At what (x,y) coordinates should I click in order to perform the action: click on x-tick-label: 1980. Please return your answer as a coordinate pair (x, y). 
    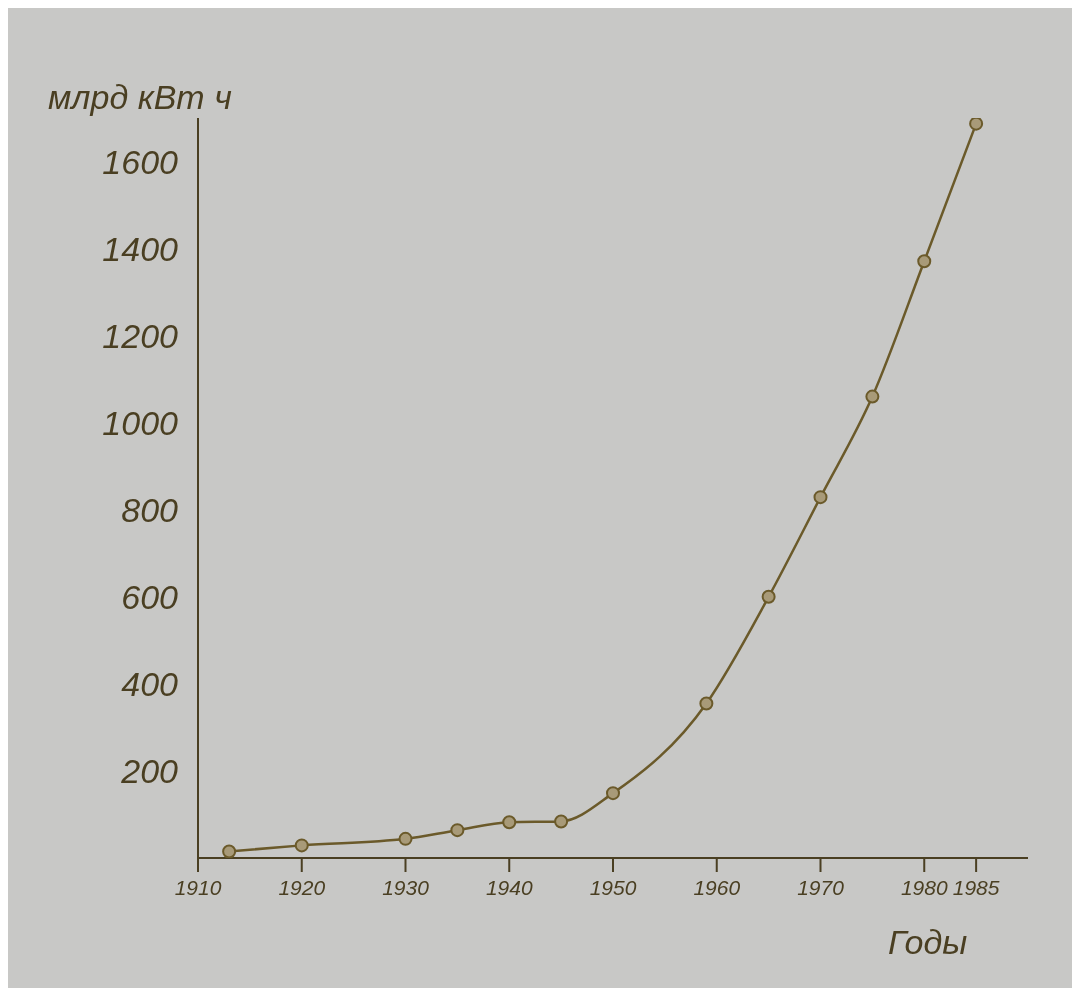
    Looking at the image, I should click on (924, 887).